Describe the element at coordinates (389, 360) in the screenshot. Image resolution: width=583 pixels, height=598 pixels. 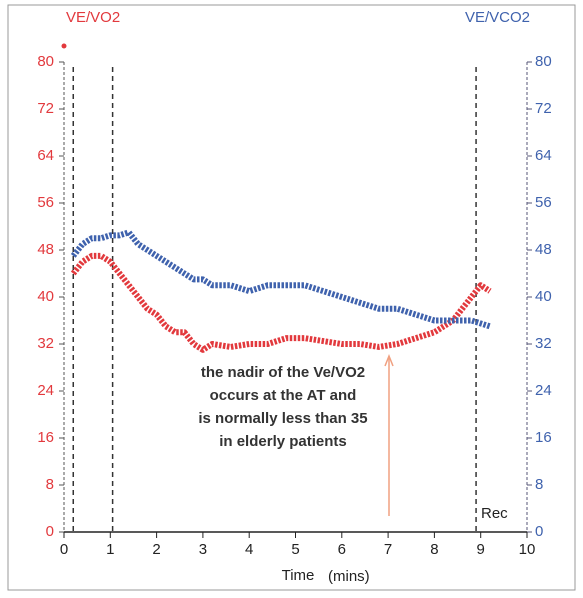
I see `arrow-head` at that location.